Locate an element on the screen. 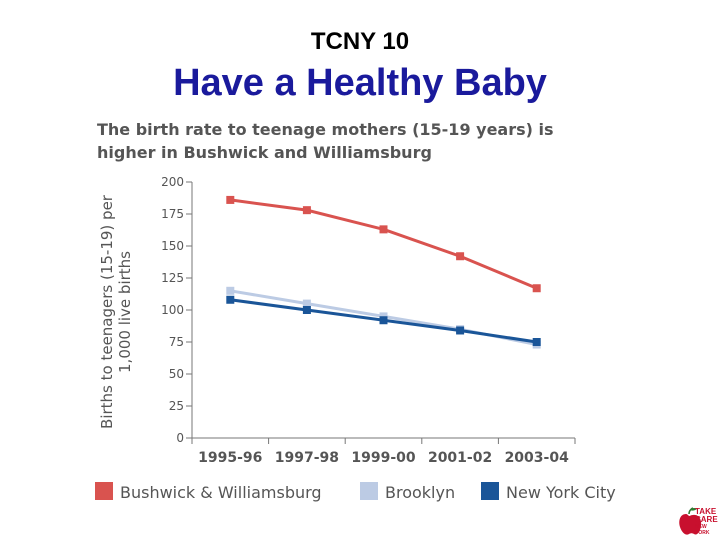  x-tick-label: 1999-00 is located at coordinates (383, 458).